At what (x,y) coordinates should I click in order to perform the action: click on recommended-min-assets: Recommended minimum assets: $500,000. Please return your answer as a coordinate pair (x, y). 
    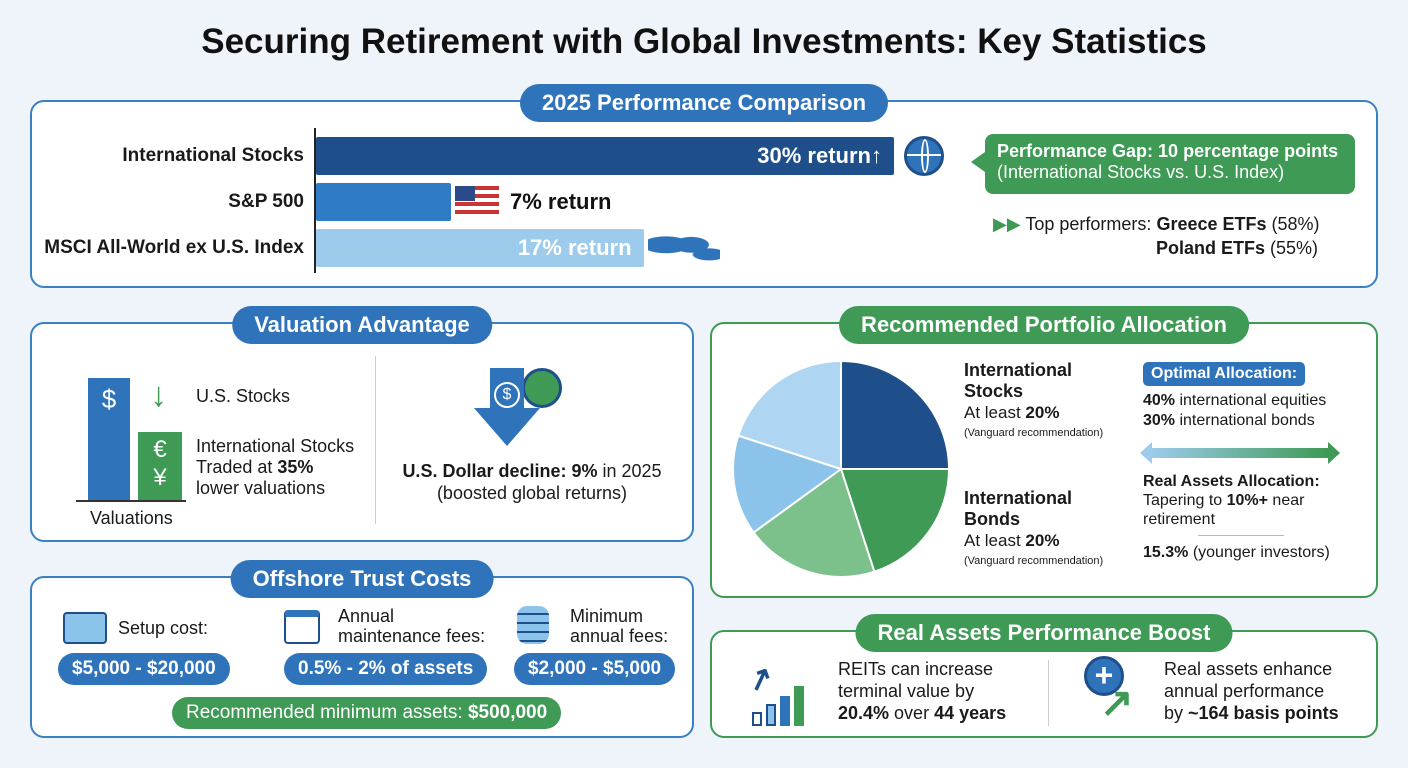
    Looking at the image, I should click on (367, 713).